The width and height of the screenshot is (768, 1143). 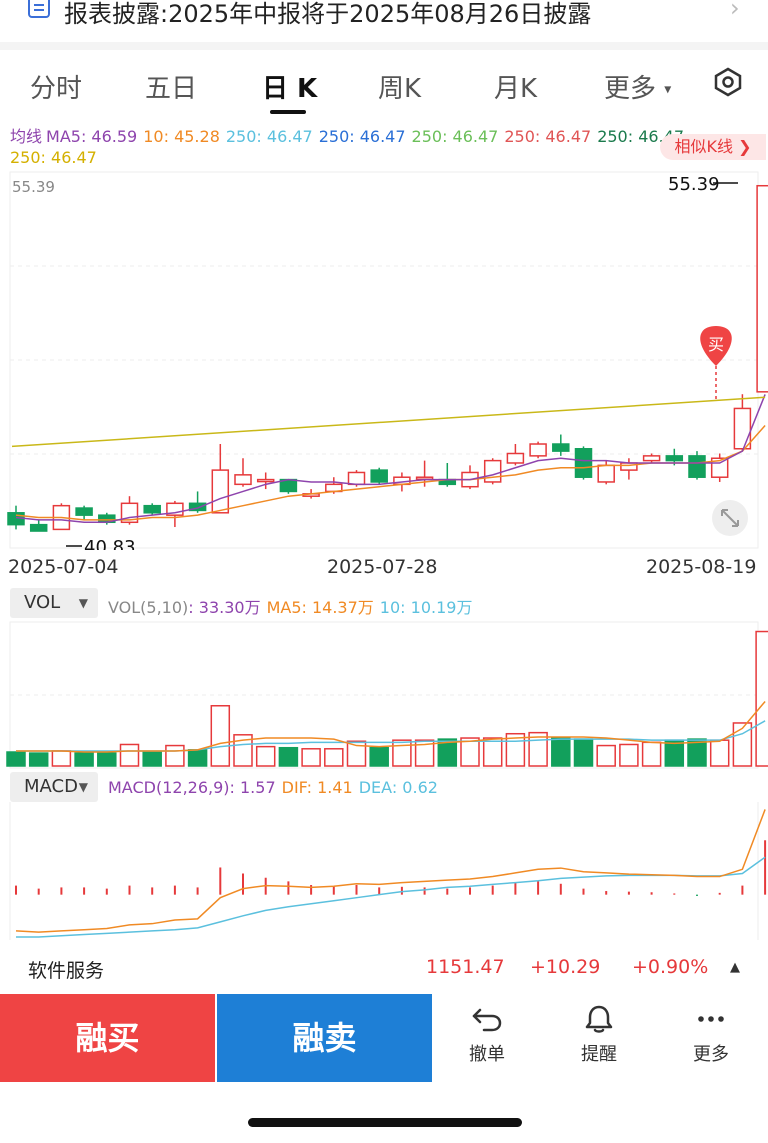 I want to click on dif-line, so click(x=390, y=871).